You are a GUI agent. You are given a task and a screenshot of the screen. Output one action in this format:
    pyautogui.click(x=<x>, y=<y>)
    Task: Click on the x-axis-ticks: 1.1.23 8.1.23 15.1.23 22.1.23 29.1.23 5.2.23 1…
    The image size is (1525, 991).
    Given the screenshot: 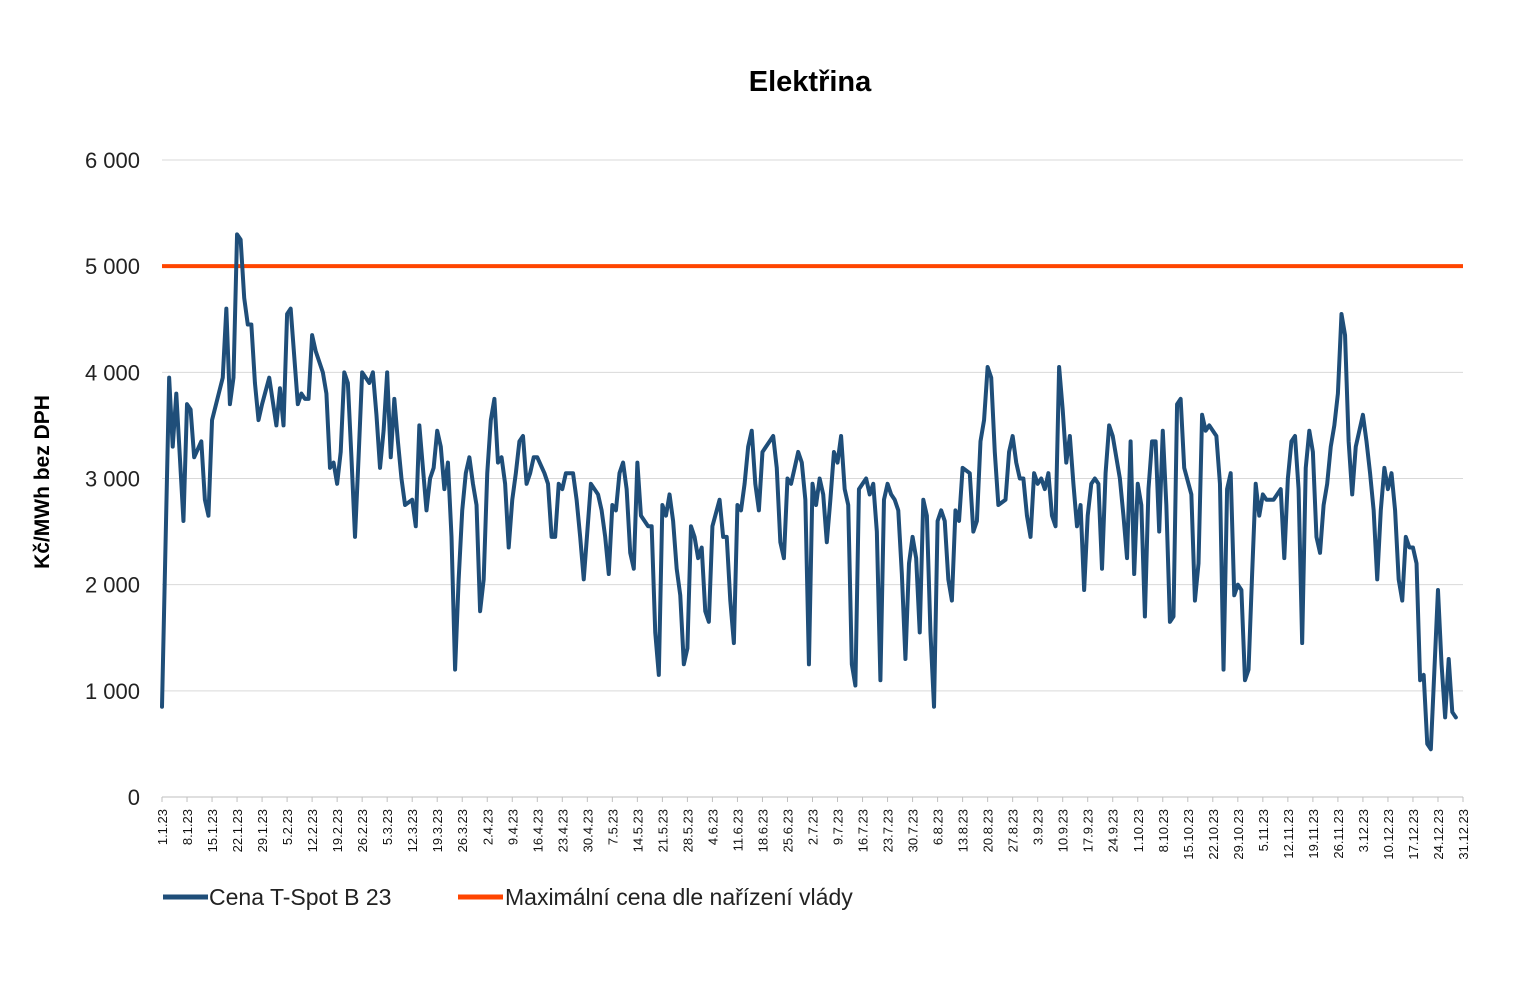 What is the action you would take?
    pyautogui.click(x=813, y=828)
    